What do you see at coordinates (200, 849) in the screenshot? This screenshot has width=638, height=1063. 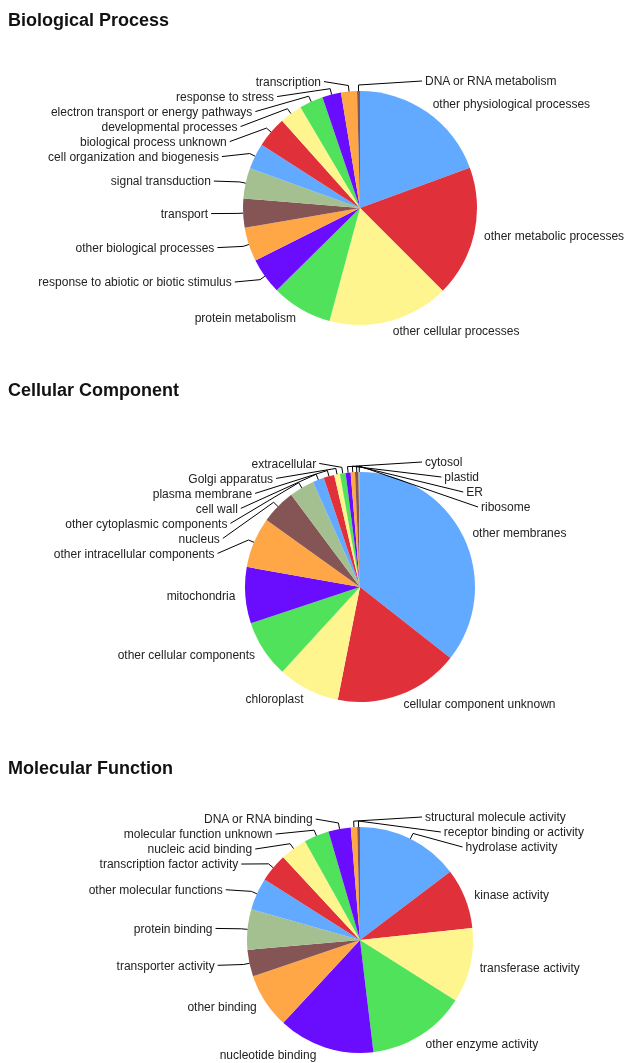 I see `slice-label: nucleic acid binding` at bounding box center [200, 849].